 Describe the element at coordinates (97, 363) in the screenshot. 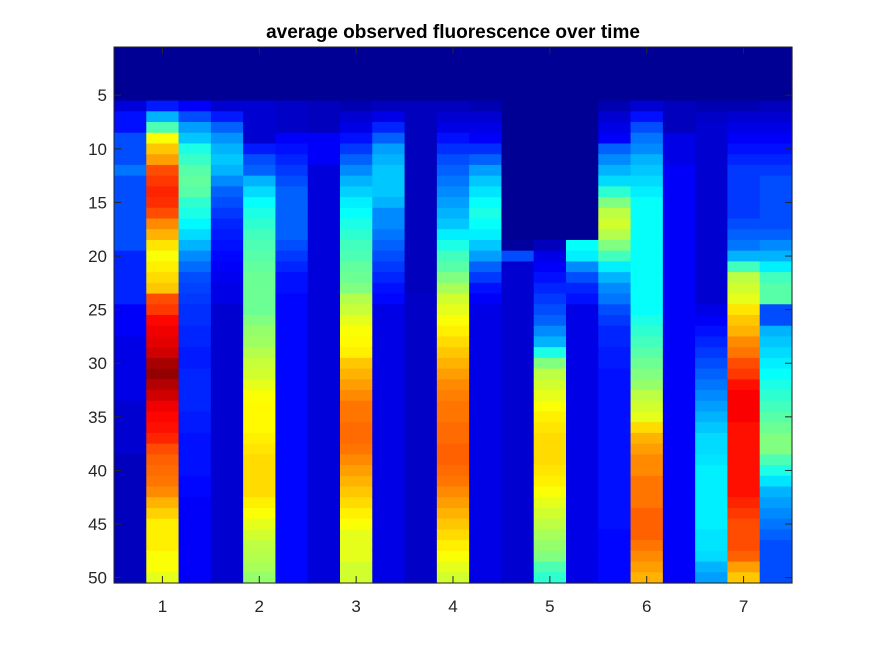

I see `y-tick-label: 30` at that location.